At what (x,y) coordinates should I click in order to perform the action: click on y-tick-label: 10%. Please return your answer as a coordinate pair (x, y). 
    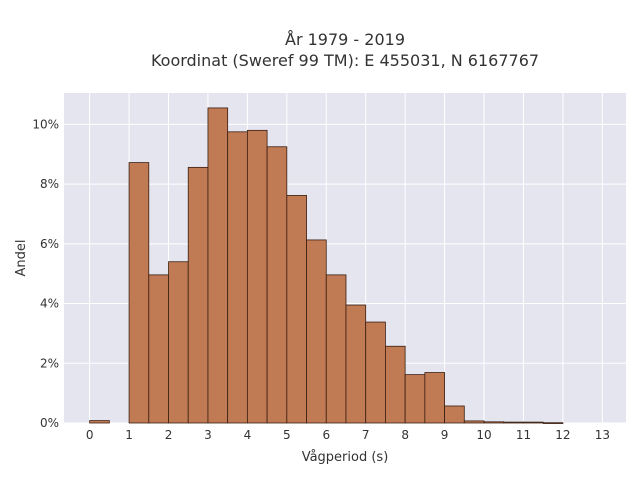
    Looking at the image, I should click on (45, 124).